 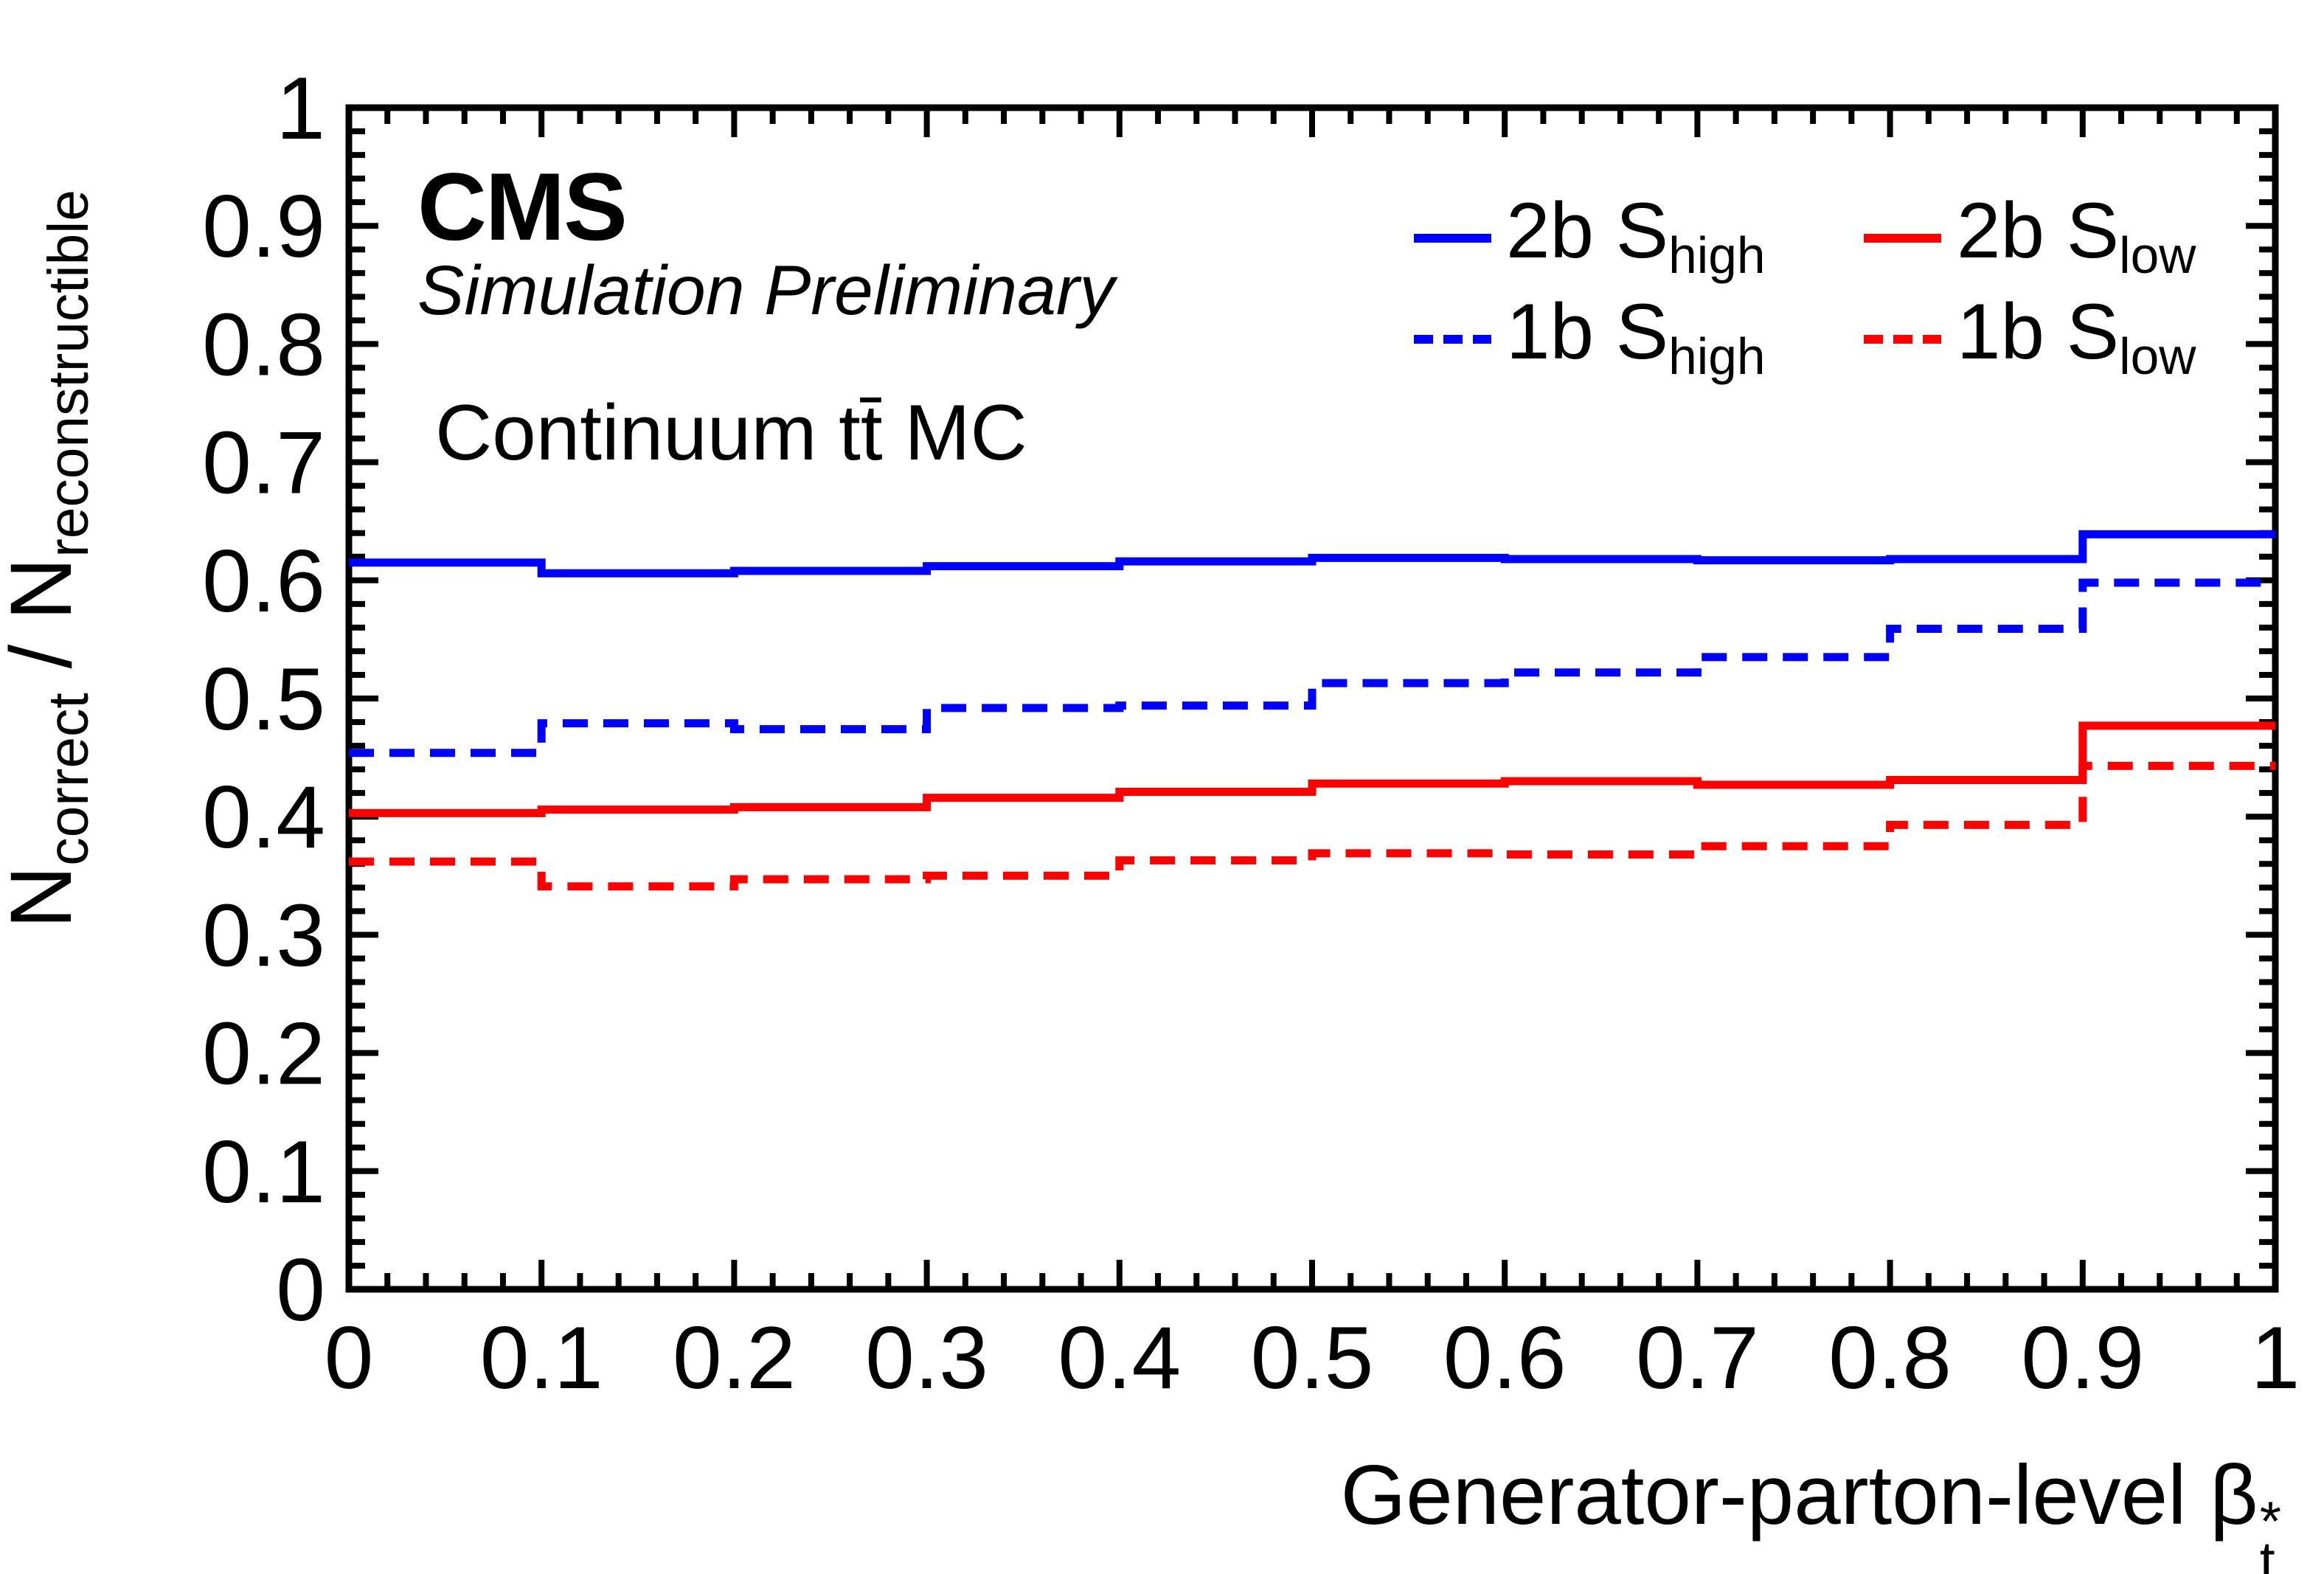 I want to click on legend-marker-2b-slow, so click(x=1902, y=238).